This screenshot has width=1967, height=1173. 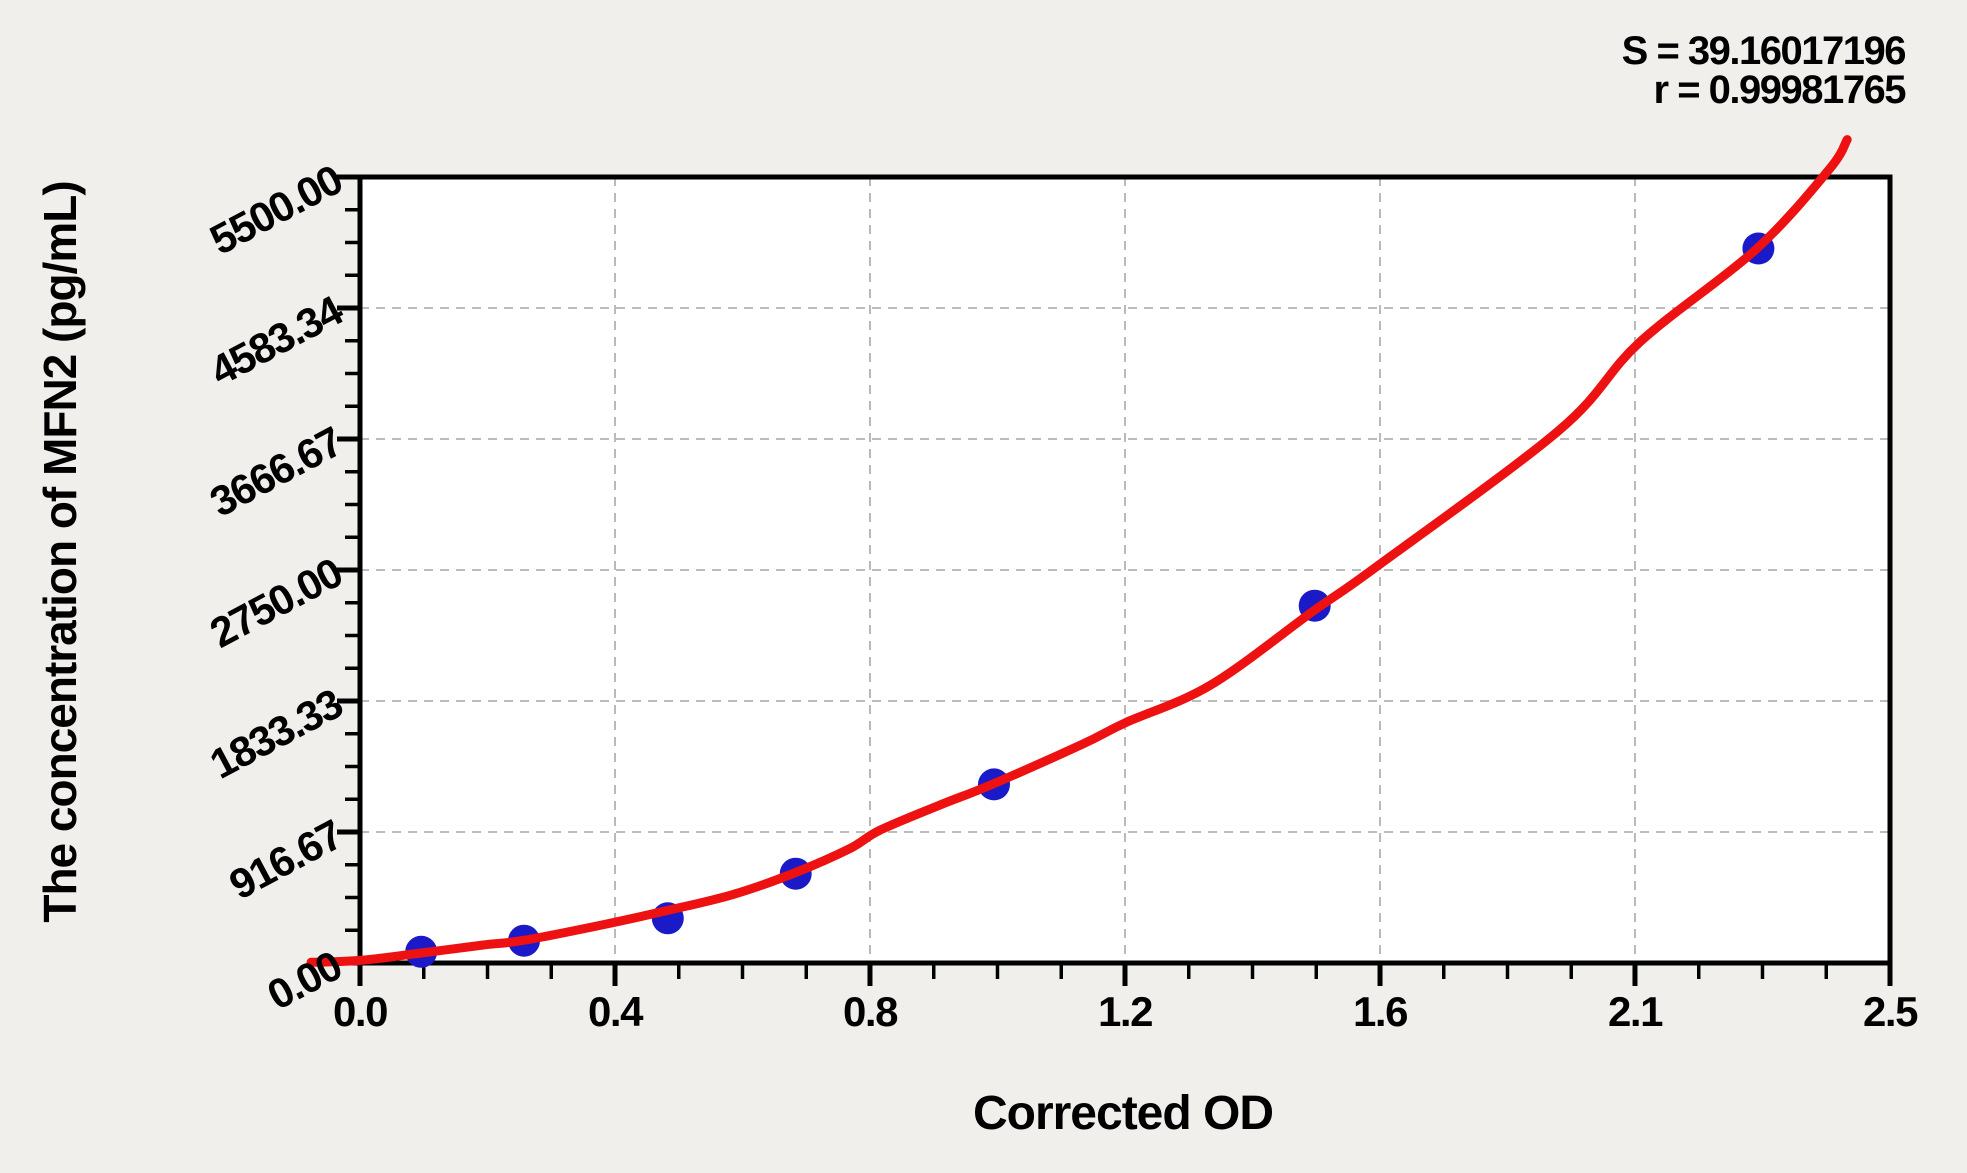 What do you see at coordinates (60, 552) in the screenshot?
I see `y-axis-title: The concentration of MFN2 (pg/mL)` at bounding box center [60, 552].